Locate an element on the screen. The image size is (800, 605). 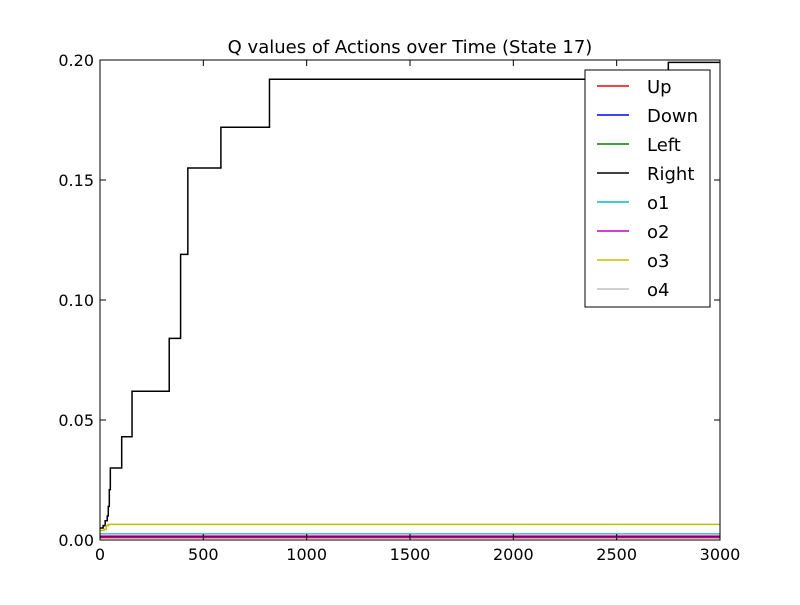
legend-label-o1: o1 is located at coordinates (658, 203).